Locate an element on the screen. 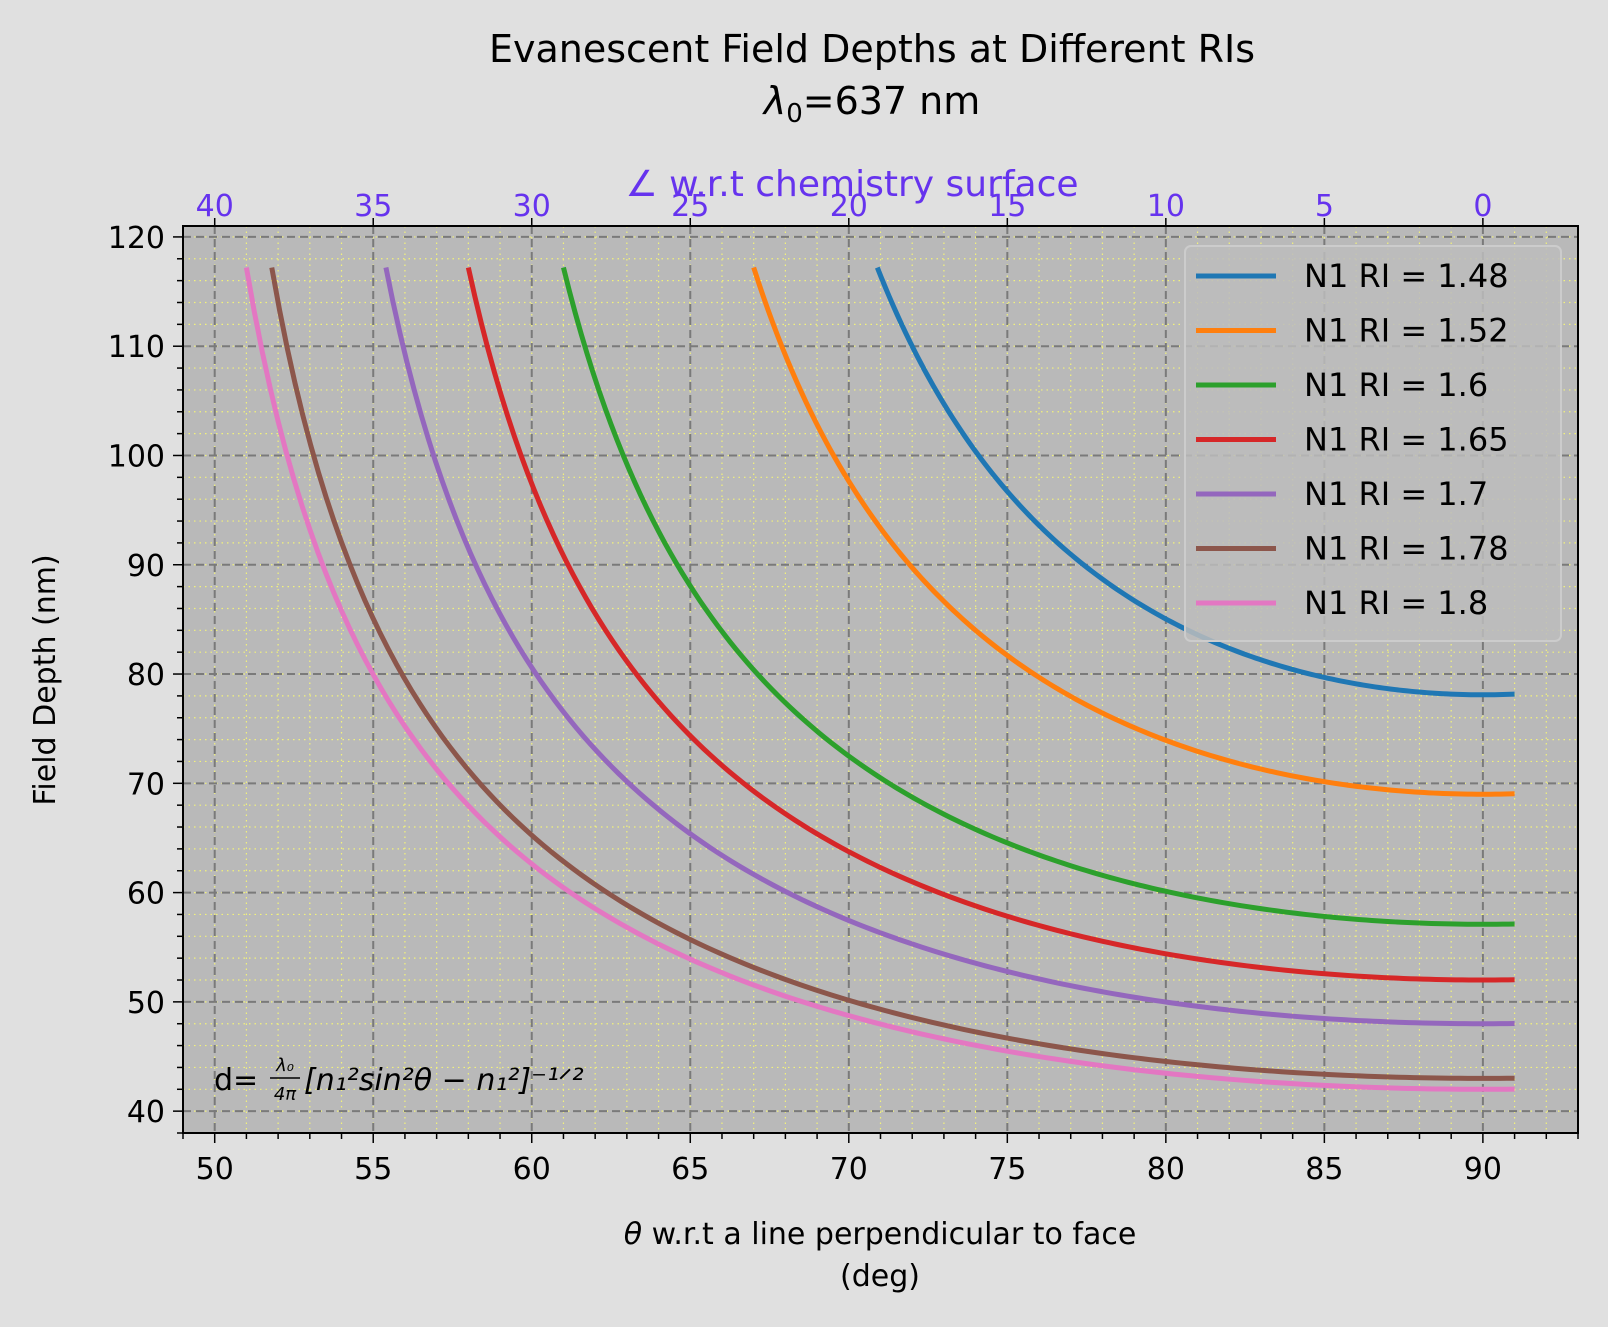 This screenshot has height=1327, width=1608. x-axis-label: θ w.r.t a line perpendicular to face is located at coordinates (880, 1234).